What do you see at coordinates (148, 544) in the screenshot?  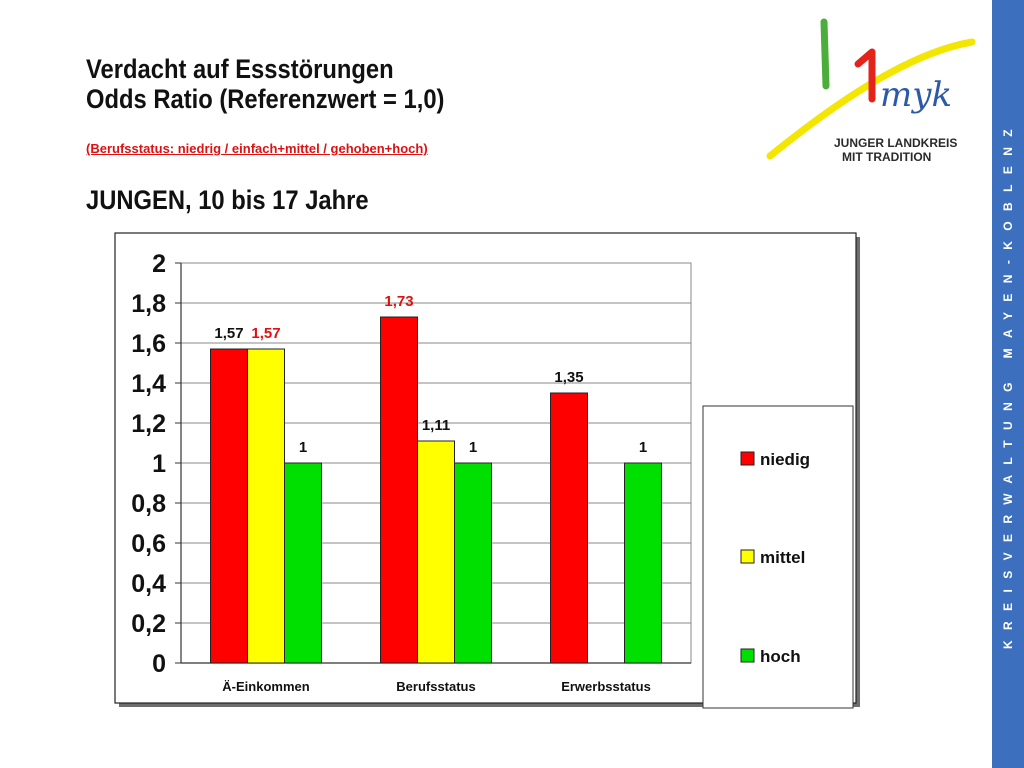 I see `y-tick-label: 0,6` at bounding box center [148, 544].